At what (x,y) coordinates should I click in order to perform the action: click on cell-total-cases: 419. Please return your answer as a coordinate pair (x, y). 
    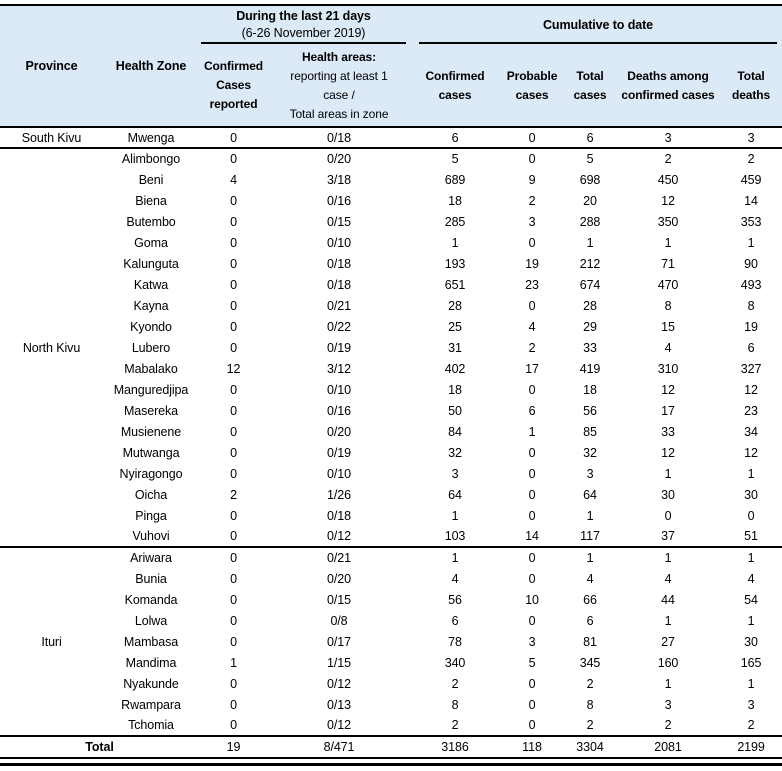
    Looking at the image, I should click on (590, 368).